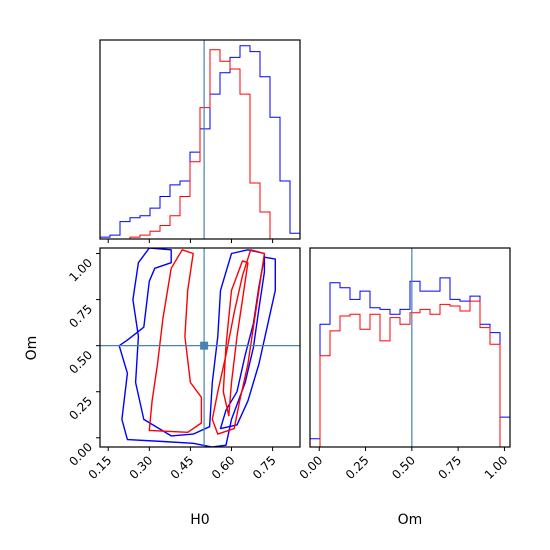 This screenshot has height=550, width=550. I want to click on truth-marker, so click(204, 345).